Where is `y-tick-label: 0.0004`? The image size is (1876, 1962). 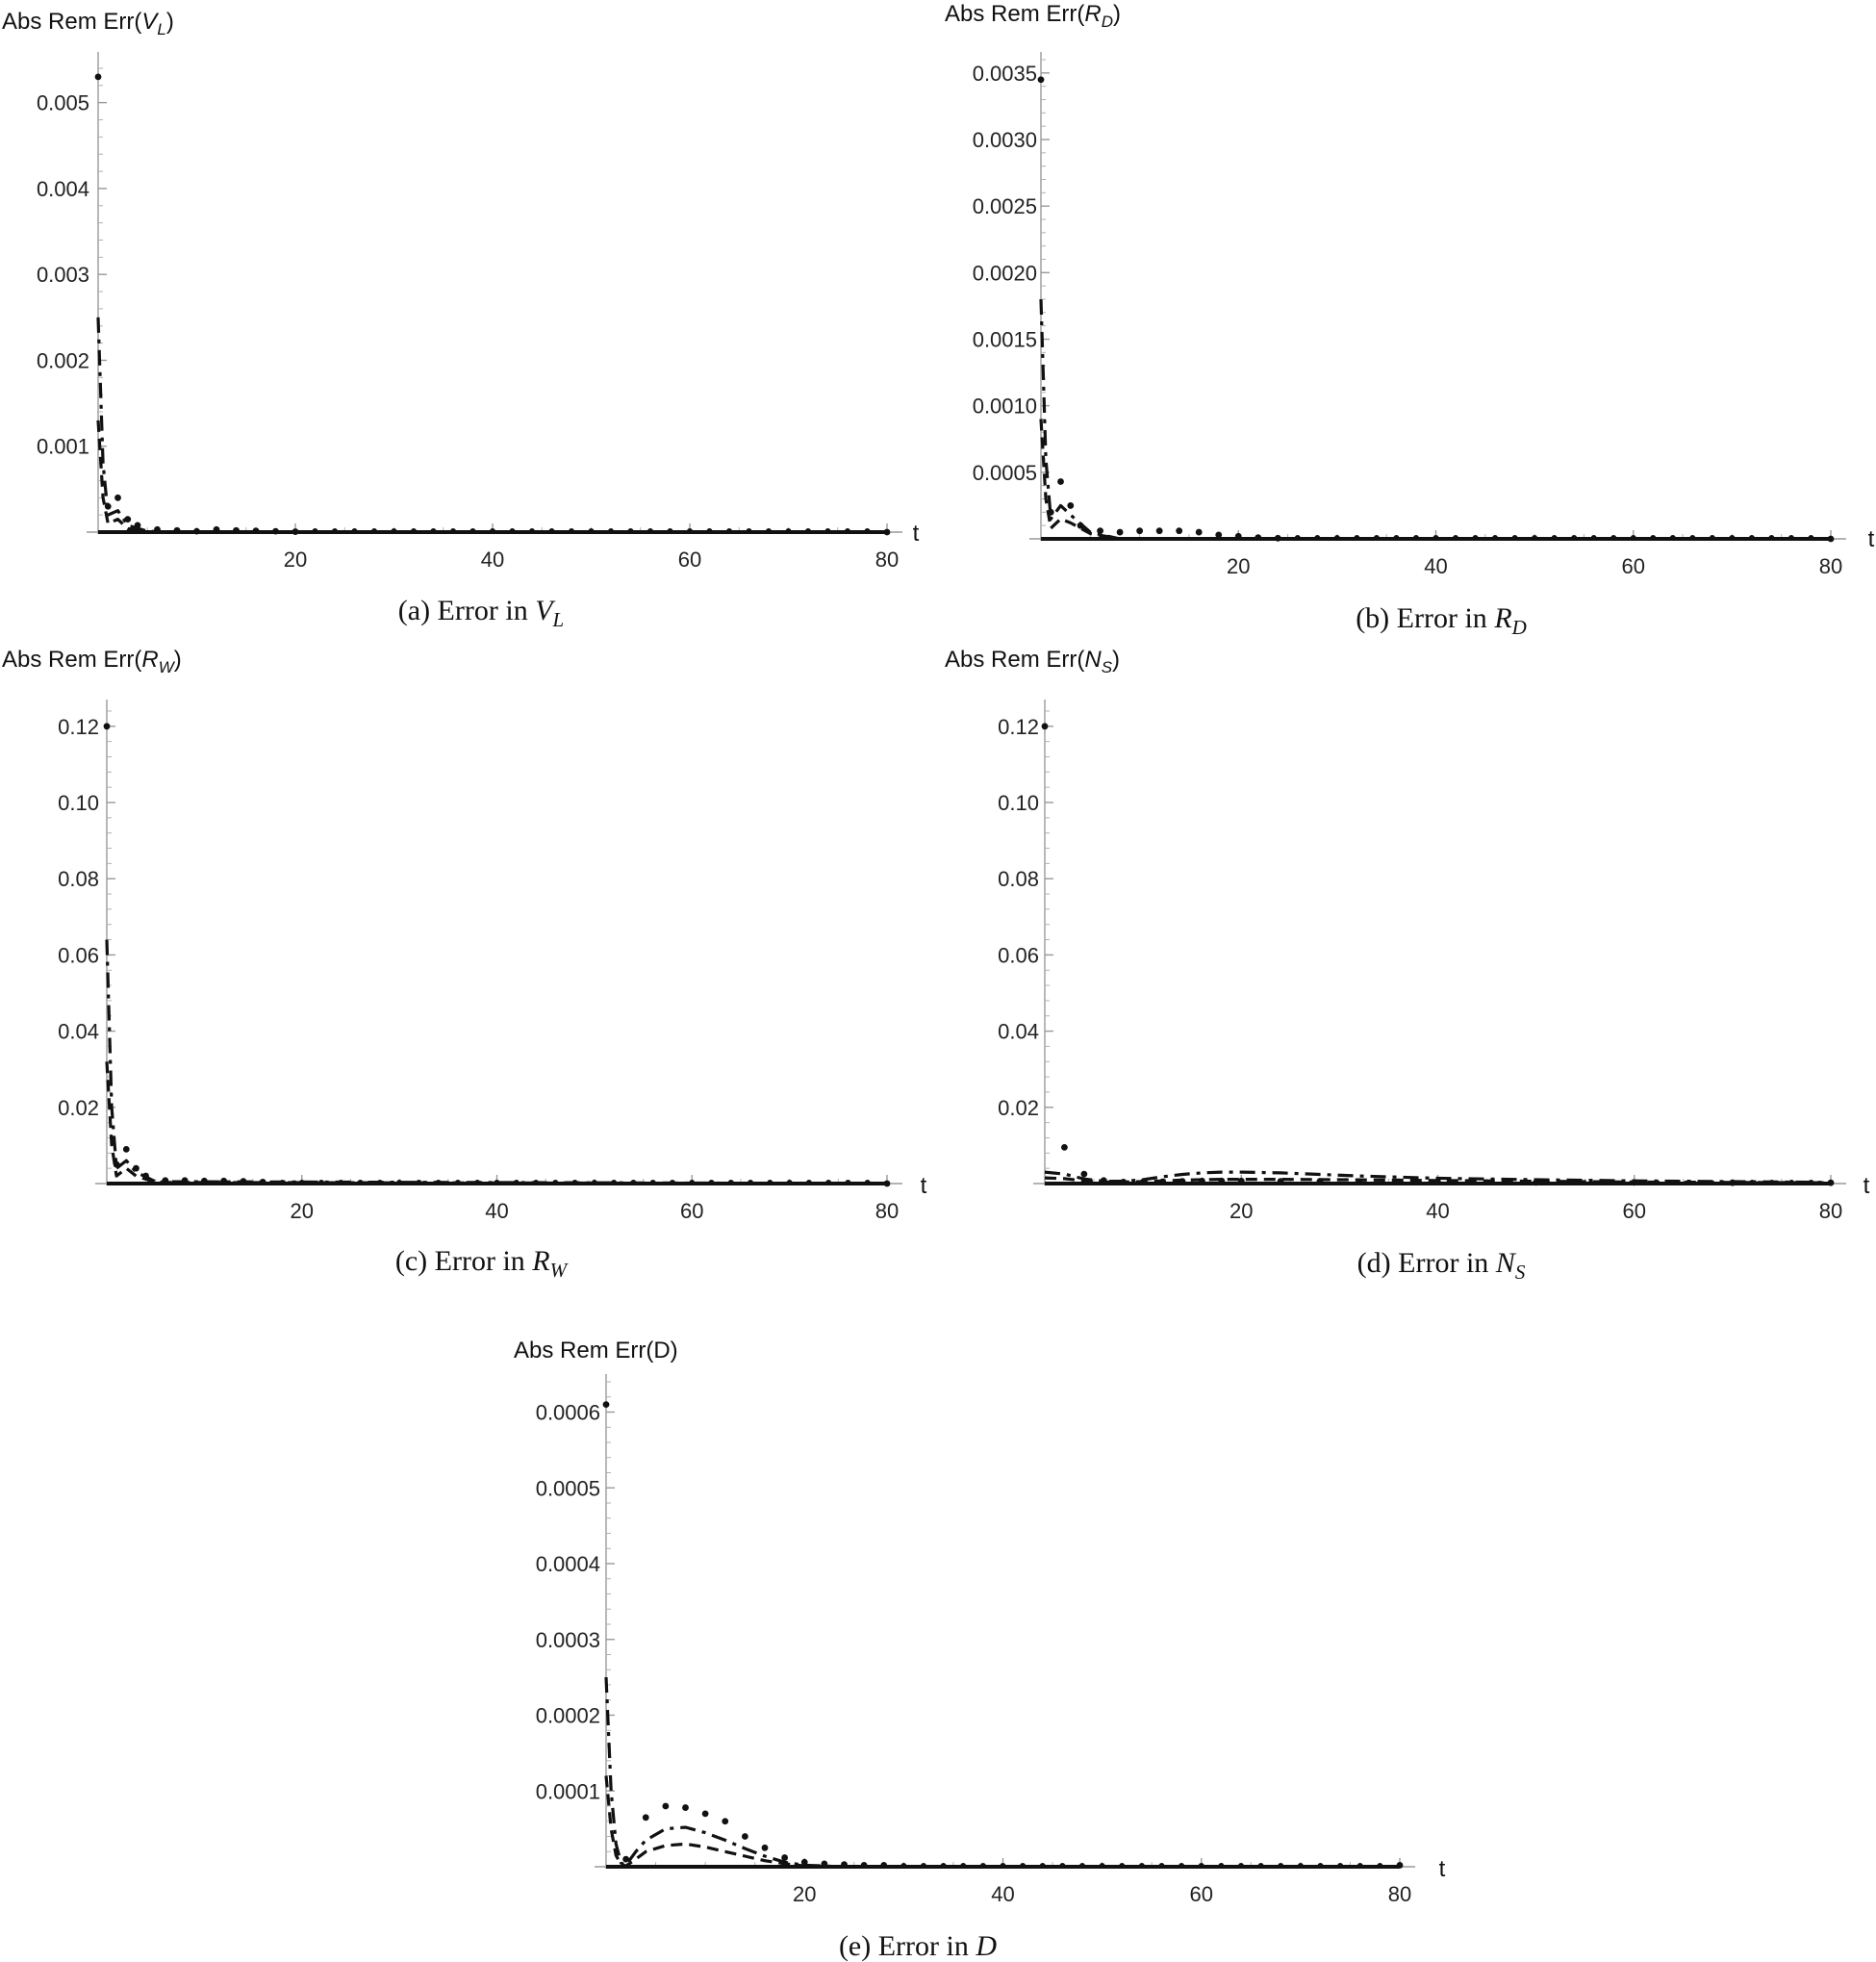 y-tick-label: 0.0004 is located at coordinates (568, 1564).